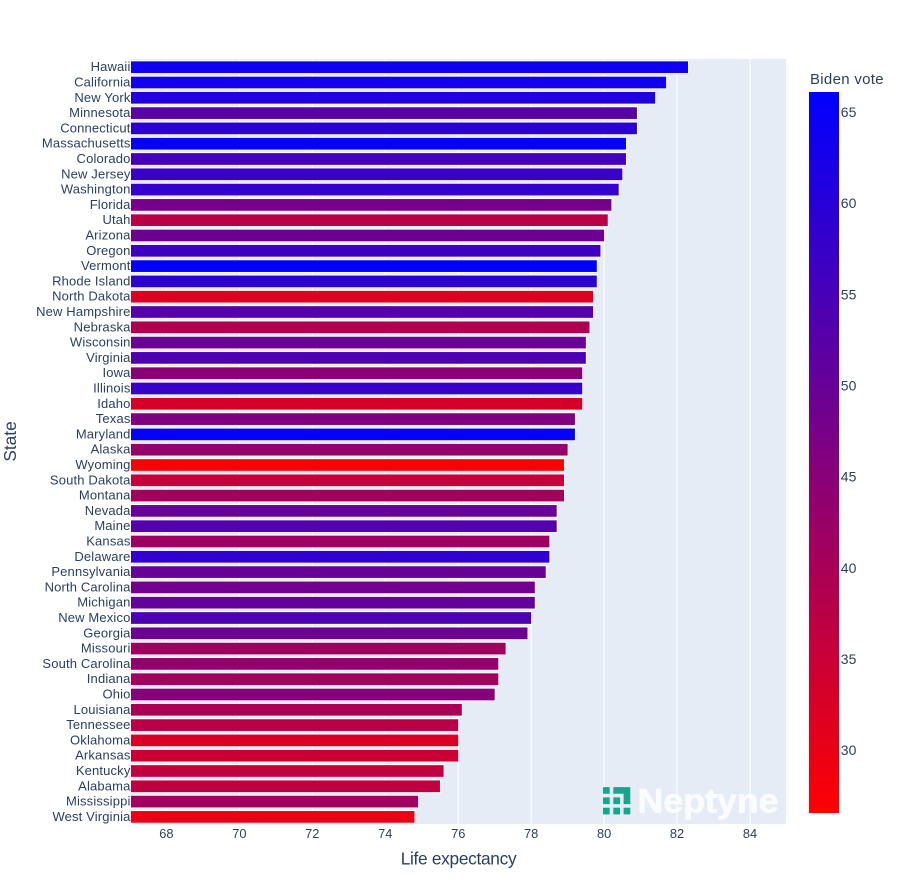 Image resolution: width=904 pixels, height=879 pixels. I want to click on svg-text: Hawaii, so click(111, 66).